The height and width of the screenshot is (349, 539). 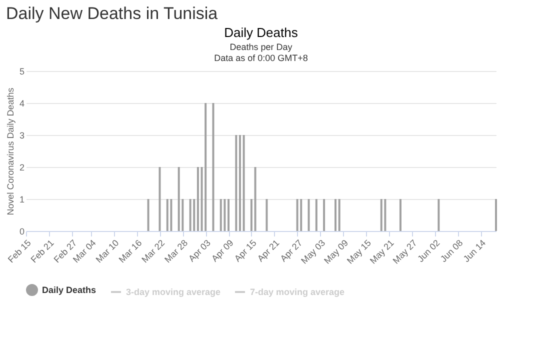 I want to click on legend-label: Daily Deaths, so click(x=69, y=290).